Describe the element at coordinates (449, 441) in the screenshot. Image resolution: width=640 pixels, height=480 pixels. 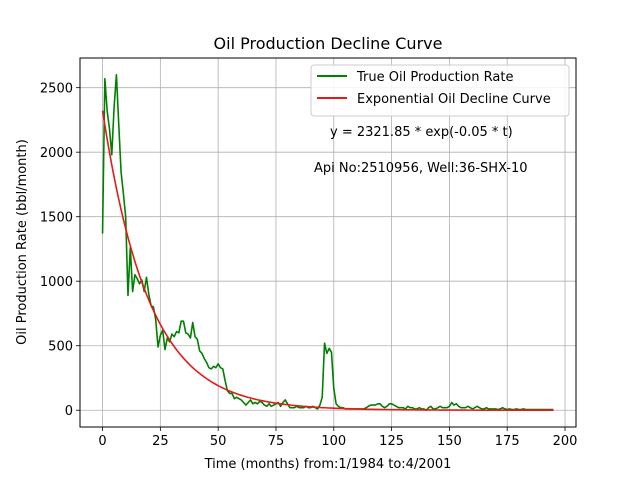
I see `x-tick-label: 150` at that location.